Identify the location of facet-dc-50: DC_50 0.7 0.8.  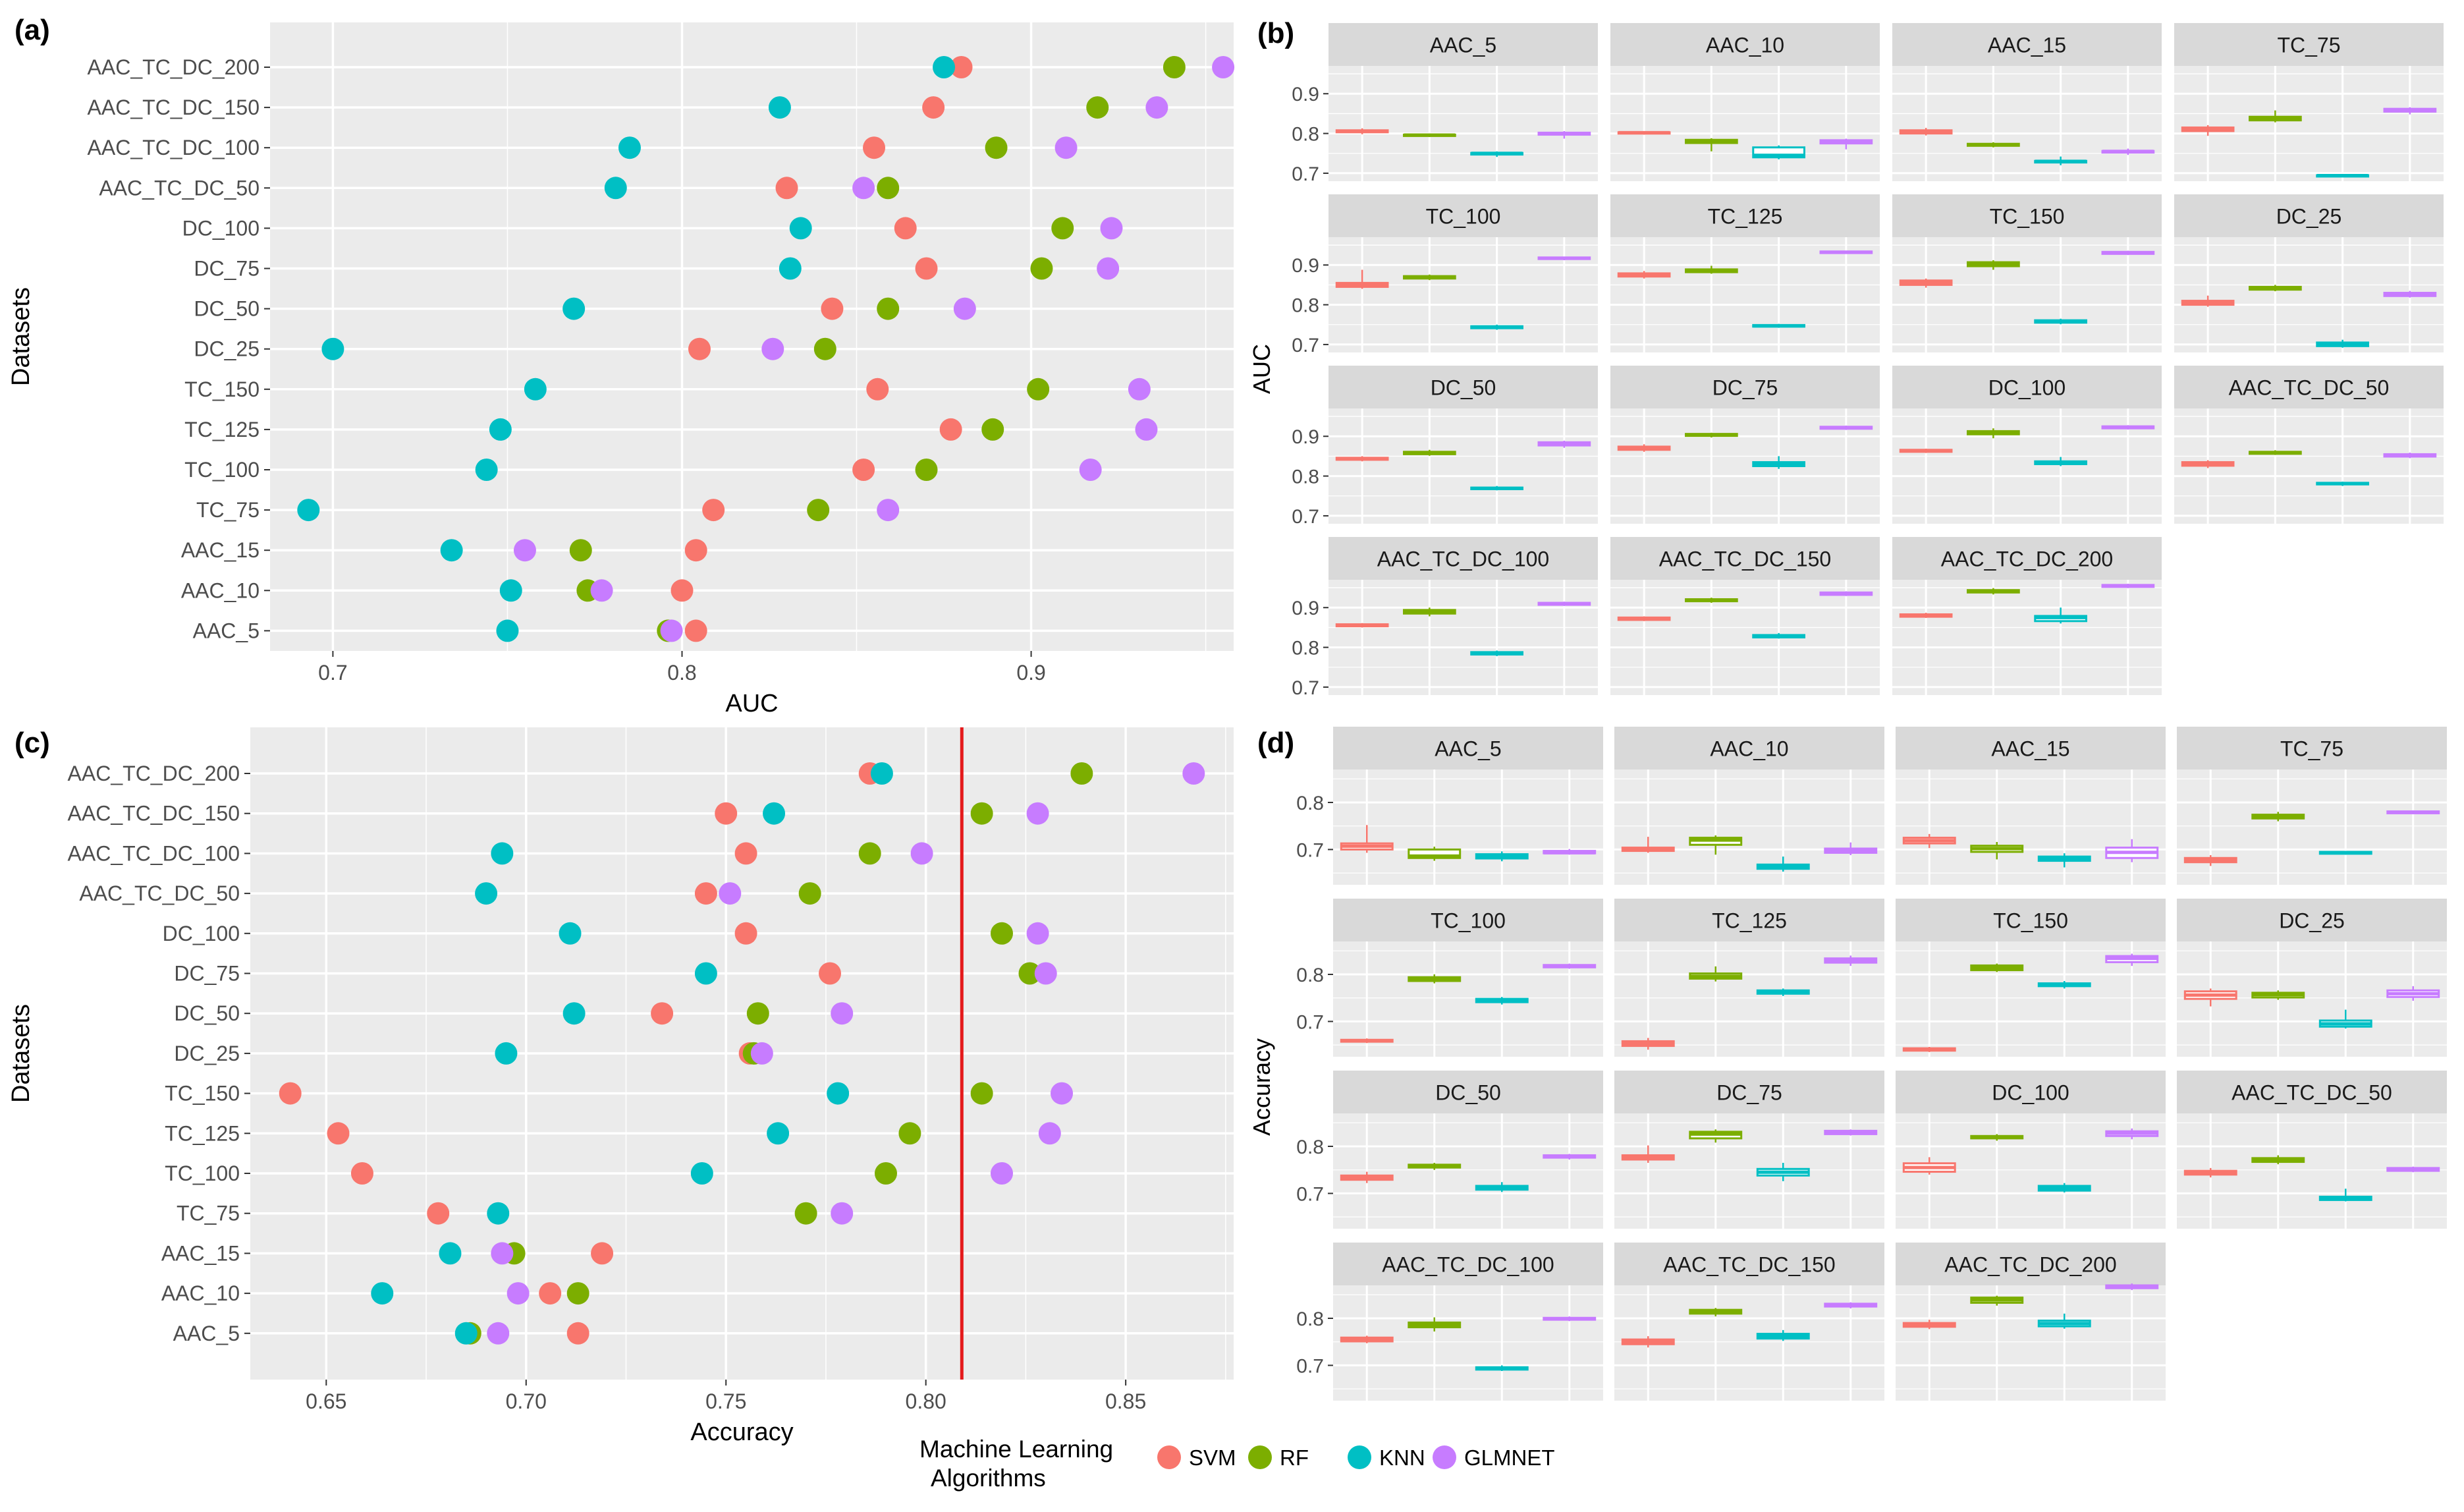
(1449, 1150).